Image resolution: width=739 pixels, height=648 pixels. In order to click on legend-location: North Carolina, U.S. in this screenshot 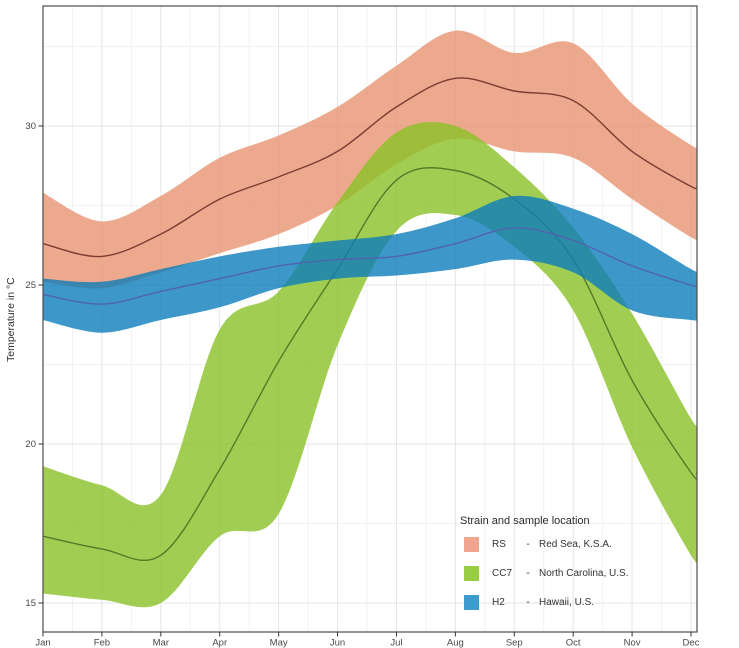, I will do `click(584, 573)`.